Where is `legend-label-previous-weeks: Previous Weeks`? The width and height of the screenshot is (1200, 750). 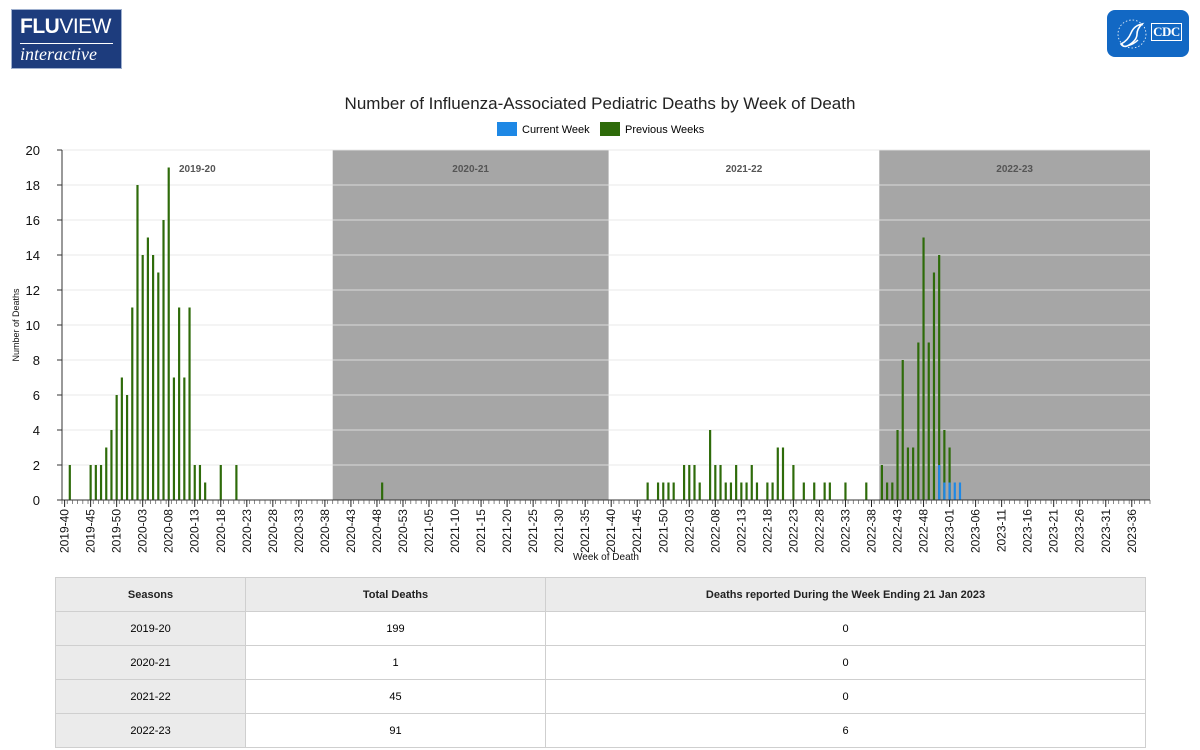
legend-label-previous-weeks: Previous Weeks is located at coordinates (665, 130).